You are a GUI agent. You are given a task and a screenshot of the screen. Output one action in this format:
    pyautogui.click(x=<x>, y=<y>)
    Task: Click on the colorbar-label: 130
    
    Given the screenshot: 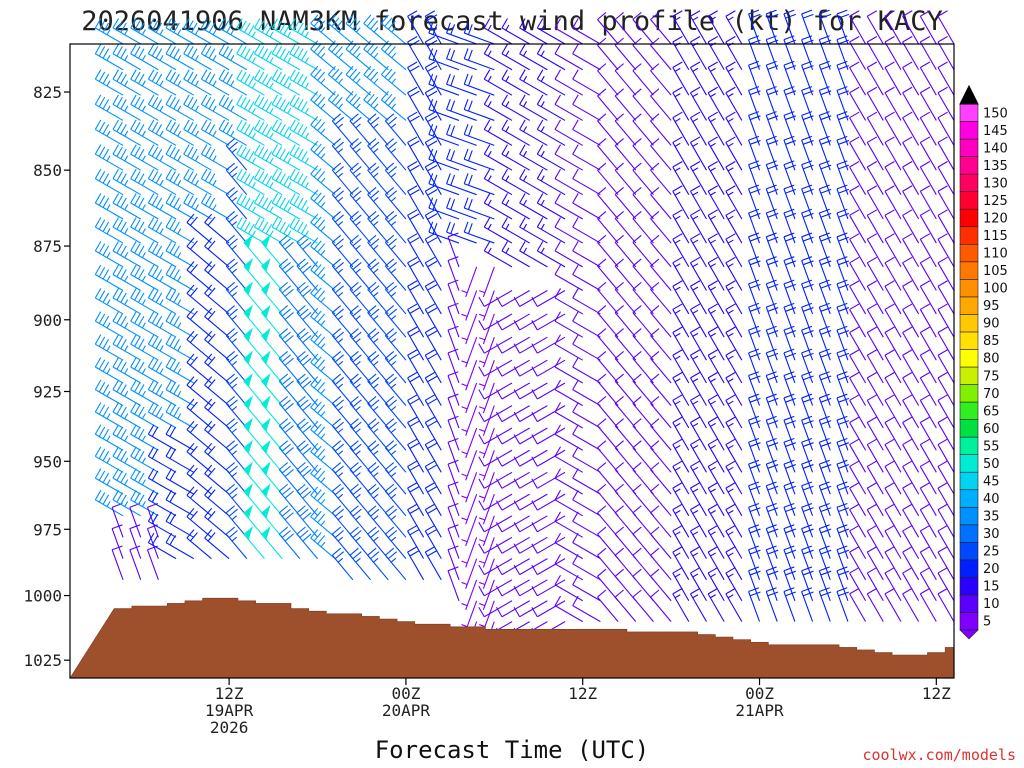 What is the action you would take?
    pyautogui.click(x=995, y=183)
    